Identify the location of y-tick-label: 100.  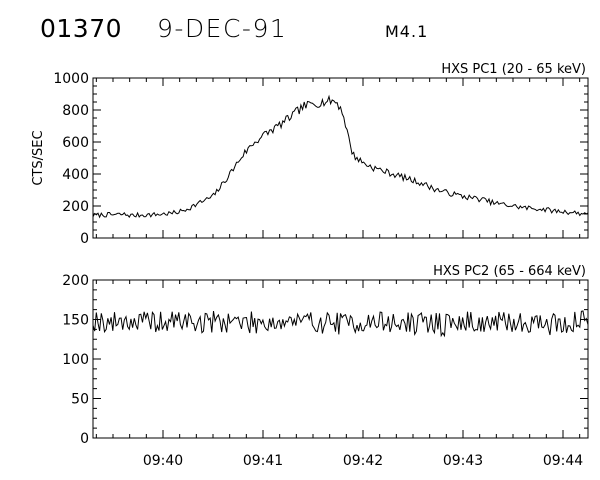
(75, 360).